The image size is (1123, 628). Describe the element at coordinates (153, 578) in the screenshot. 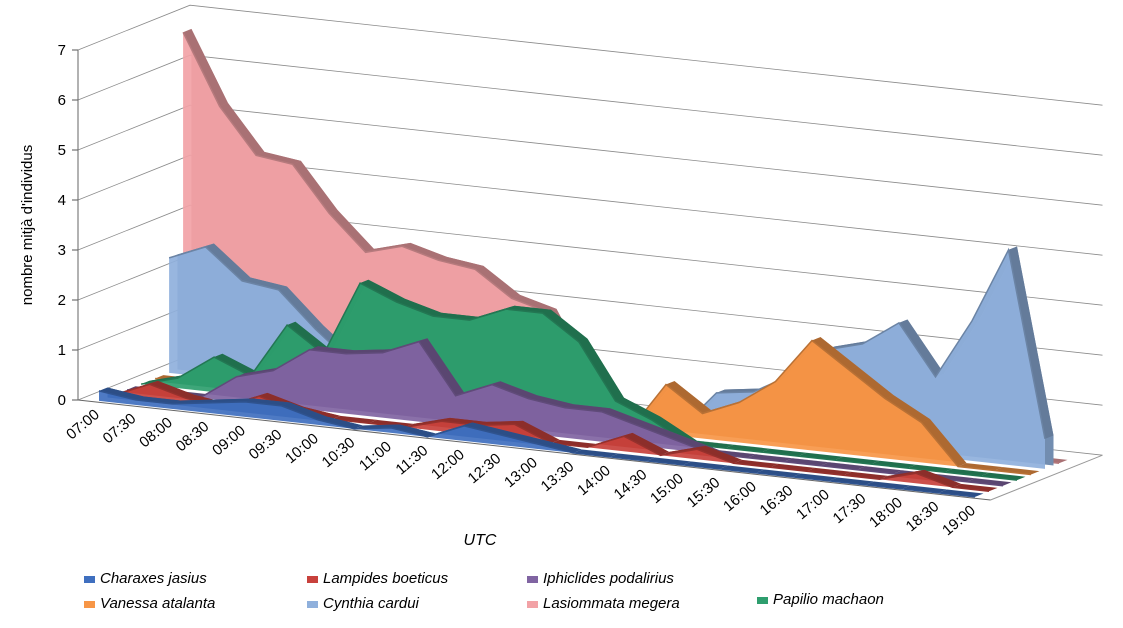

I see `legend-label: Charaxes jasius` at that location.